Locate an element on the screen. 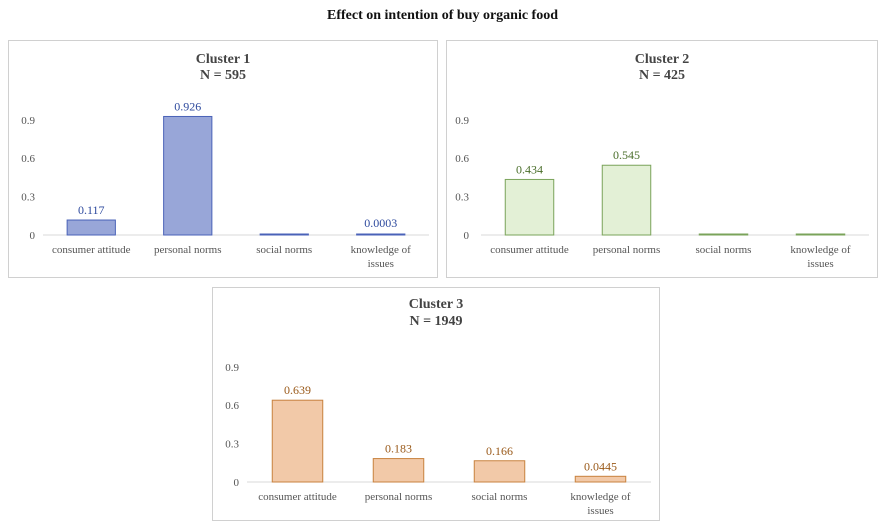 This screenshot has width=885, height=522. chart-subtitle: N = 425 is located at coordinates (662, 75).